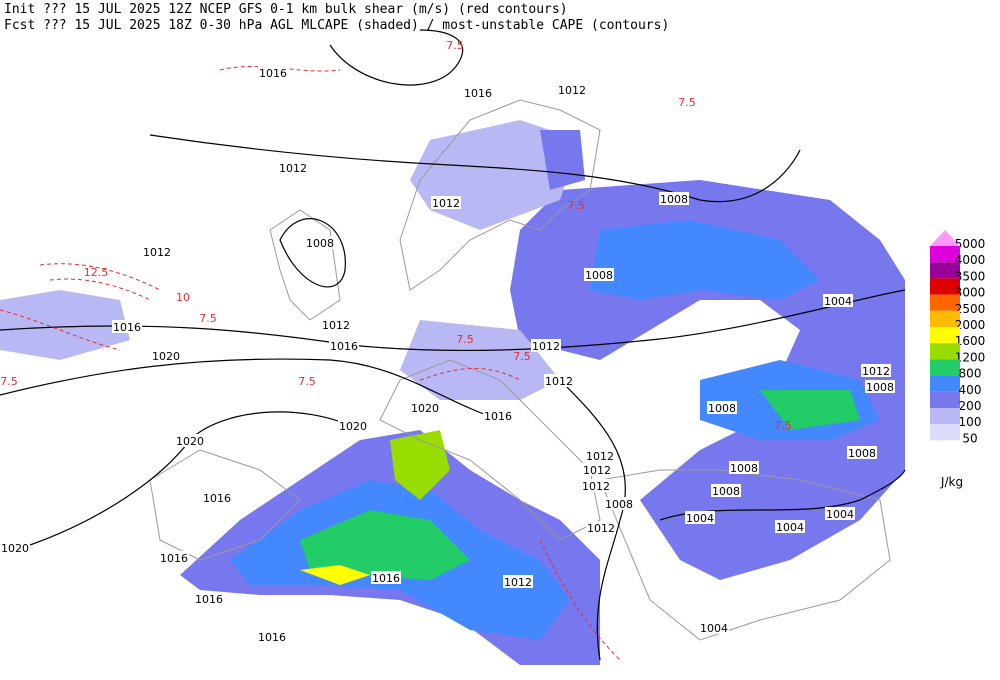 This screenshot has width=1000, height=680. What do you see at coordinates (969, 438) in the screenshot?
I see `legend-label: 50` at bounding box center [969, 438].